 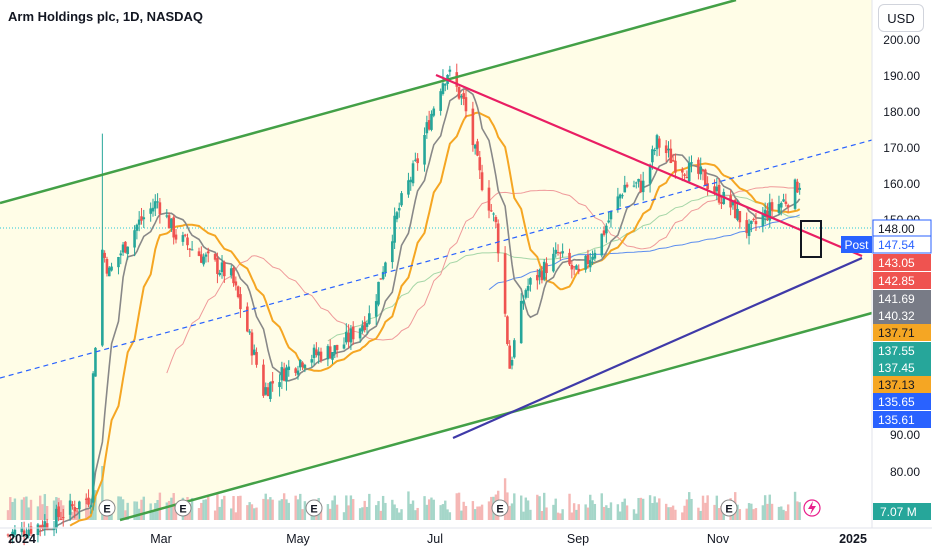 What do you see at coordinates (896, 333) in the screenshot?
I see `price-tag-value: 137.71` at bounding box center [896, 333].